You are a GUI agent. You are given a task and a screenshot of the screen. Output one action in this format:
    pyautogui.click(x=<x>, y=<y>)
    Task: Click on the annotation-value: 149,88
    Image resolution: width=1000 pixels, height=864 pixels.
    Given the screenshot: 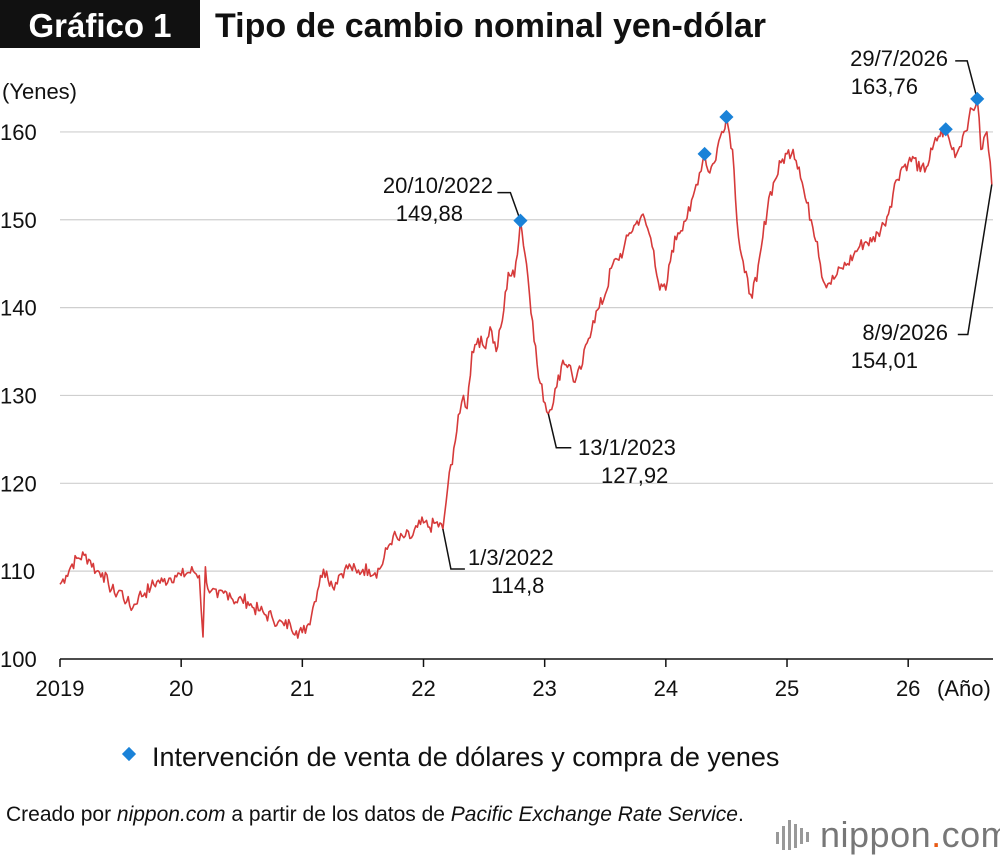 What is the action you would take?
    pyautogui.click(x=429, y=213)
    